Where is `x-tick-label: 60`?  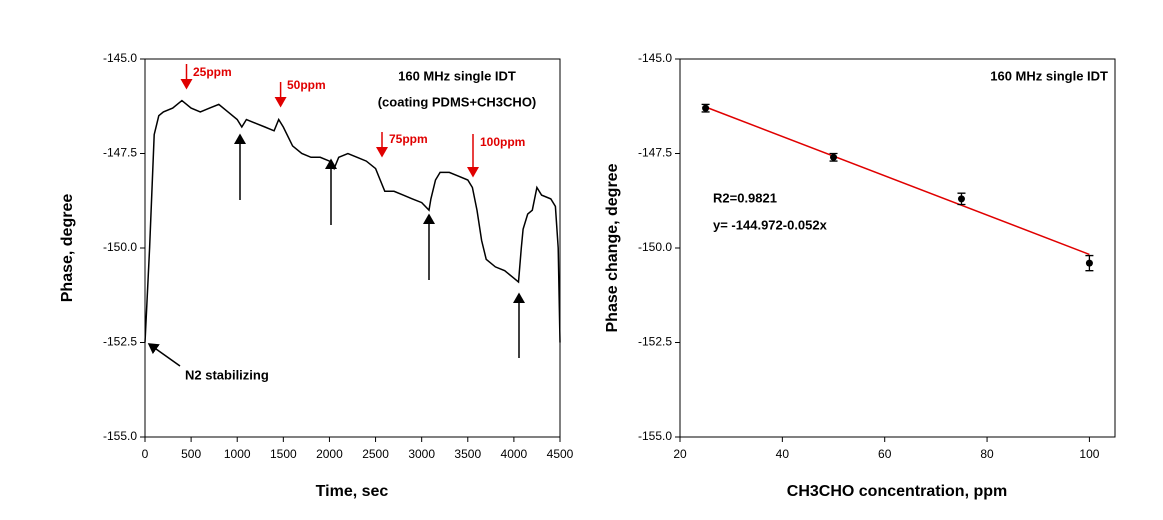 x-tick-label: 60 is located at coordinates (885, 454).